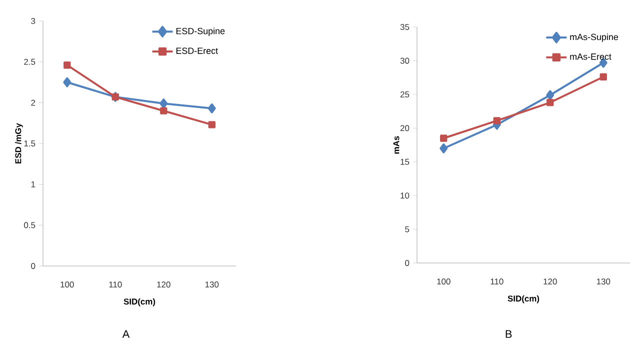 The width and height of the screenshot is (642, 344). What do you see at coordinates (33, 21) in the screenshot?
I see `y-tick-label: 3` at bounding box center [33, 21].